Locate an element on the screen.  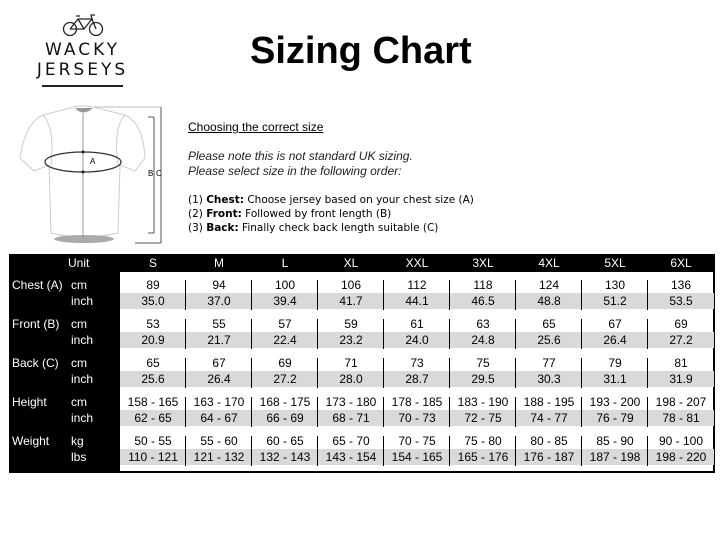
table-bottom-border is located at coordinates (417, 472).